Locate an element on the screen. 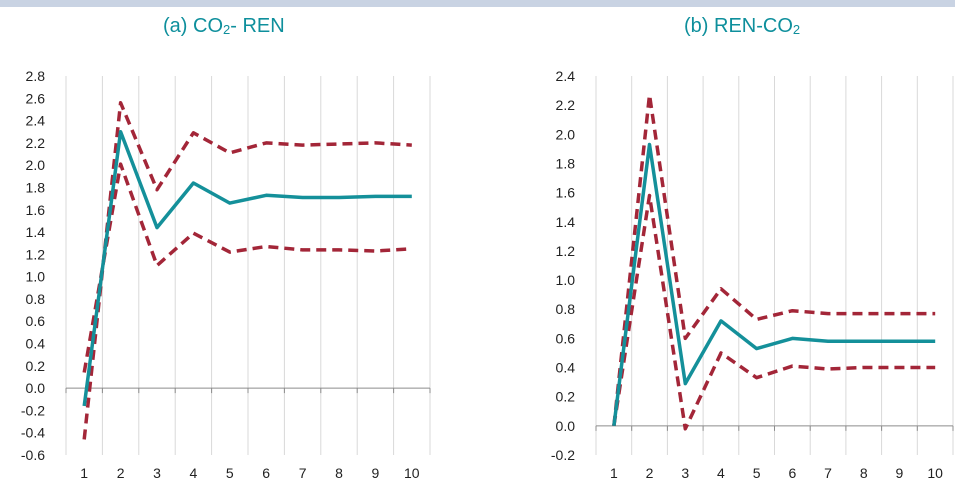  top-divider-bar is located at coordinates (477, 3).